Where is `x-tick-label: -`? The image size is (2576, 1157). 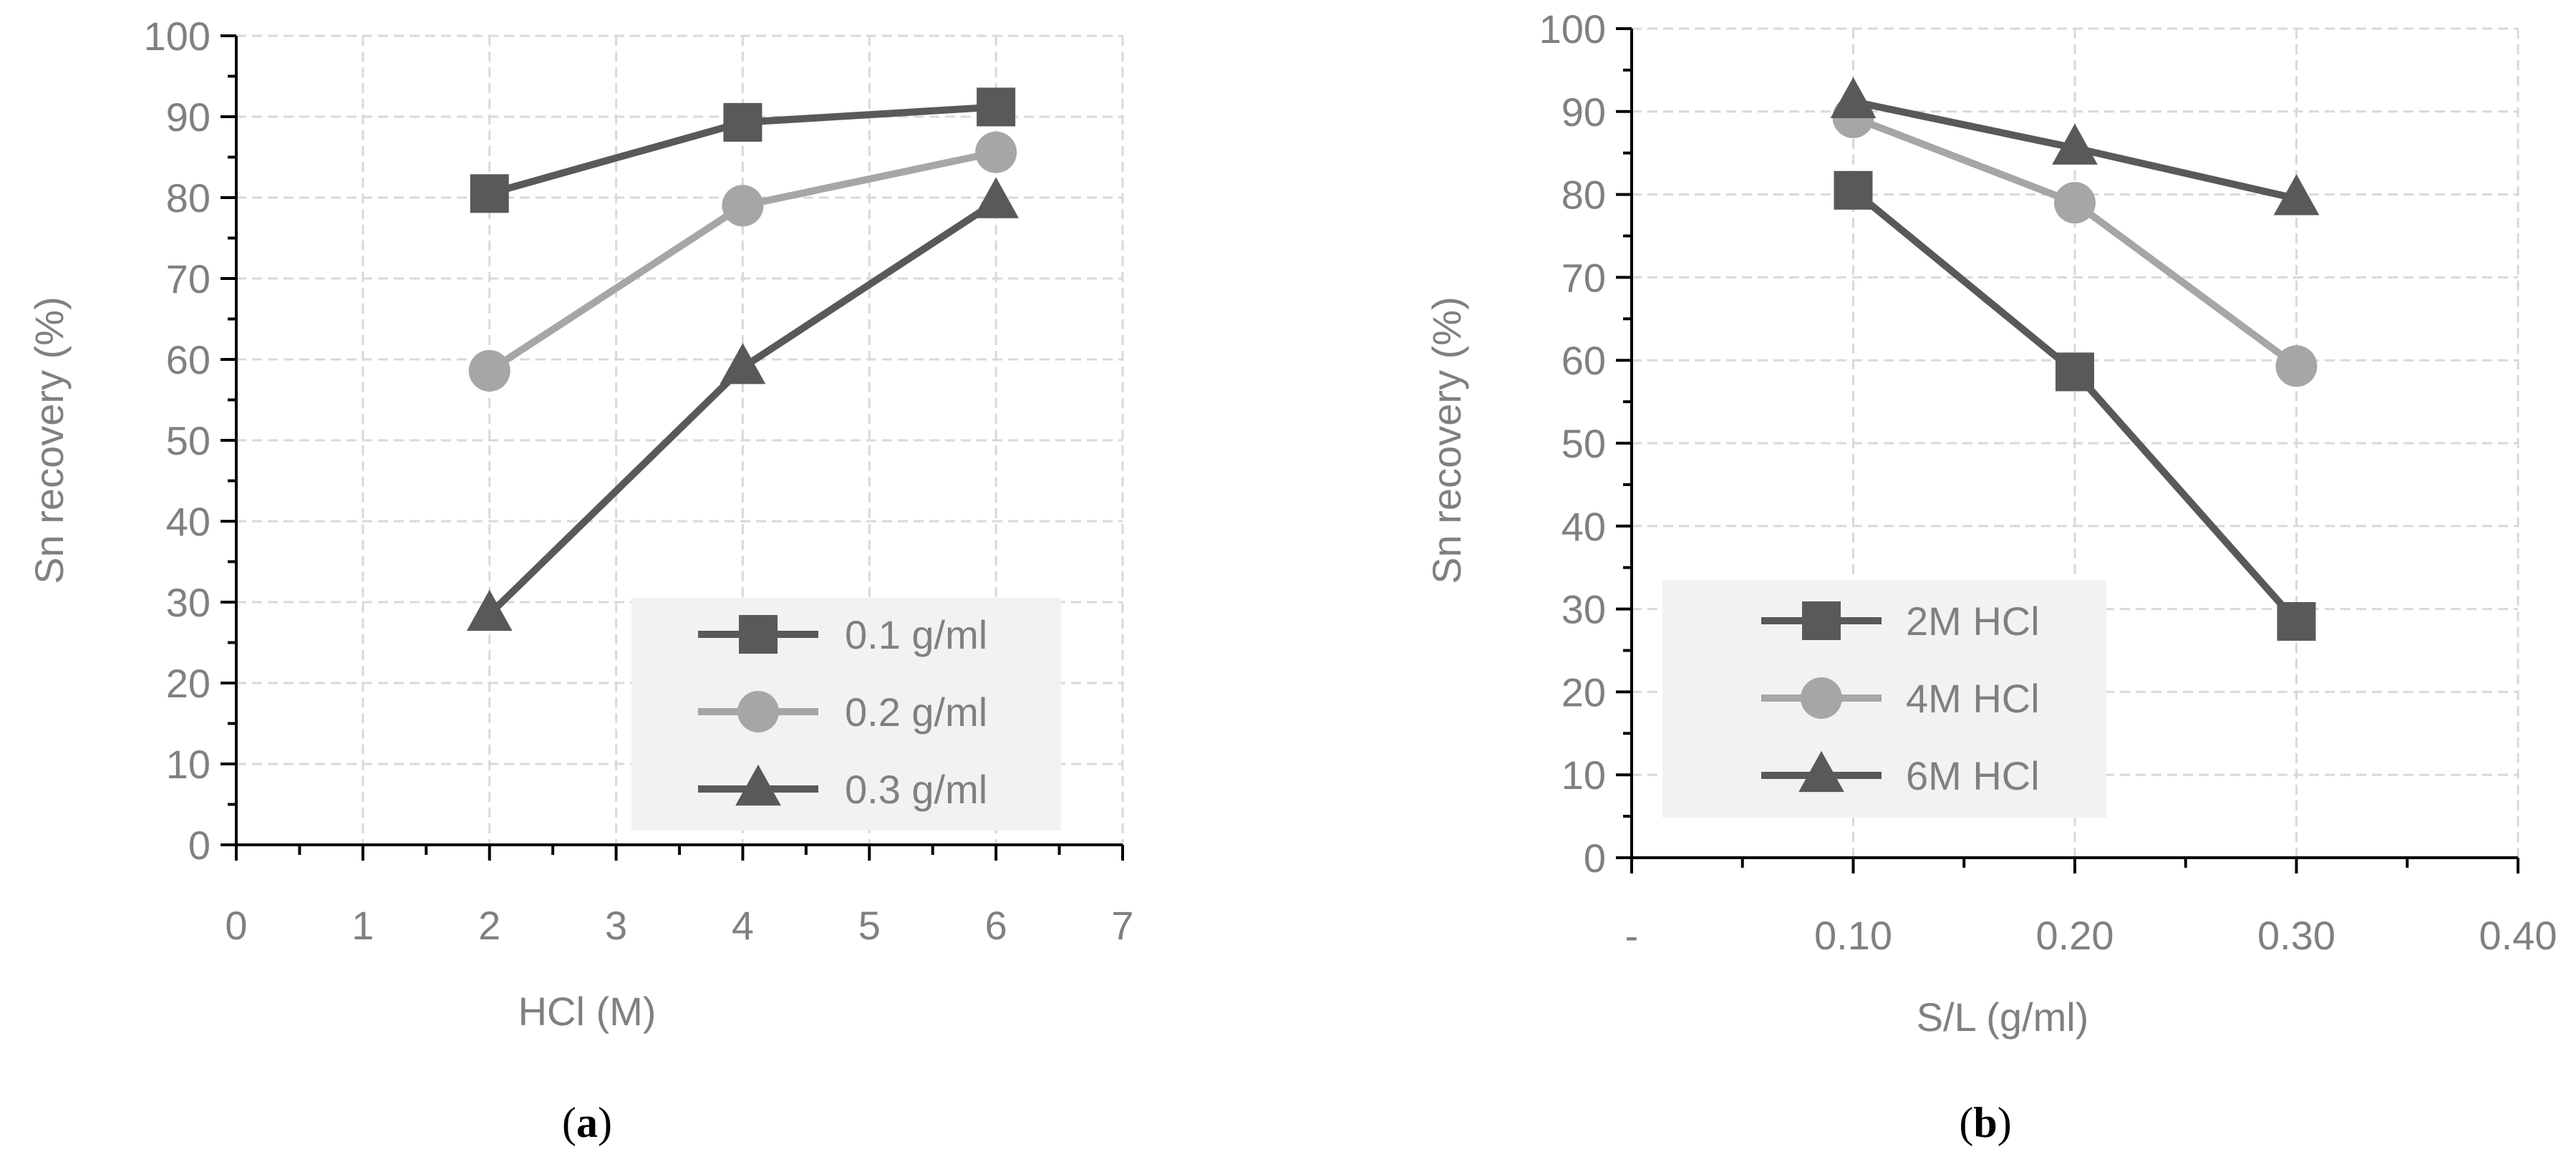
x-tick-label: - is located at coordinates (1632, 935).